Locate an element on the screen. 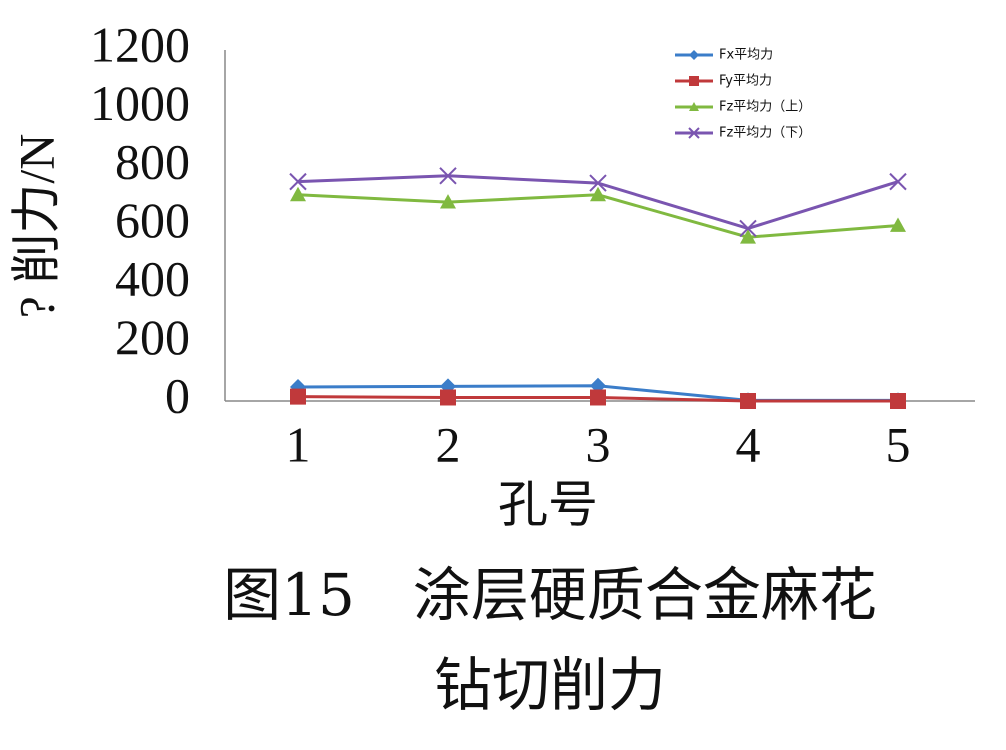 The image size is (1006, 750). x-tick-label: 3 is located at coordinates (598, 444).